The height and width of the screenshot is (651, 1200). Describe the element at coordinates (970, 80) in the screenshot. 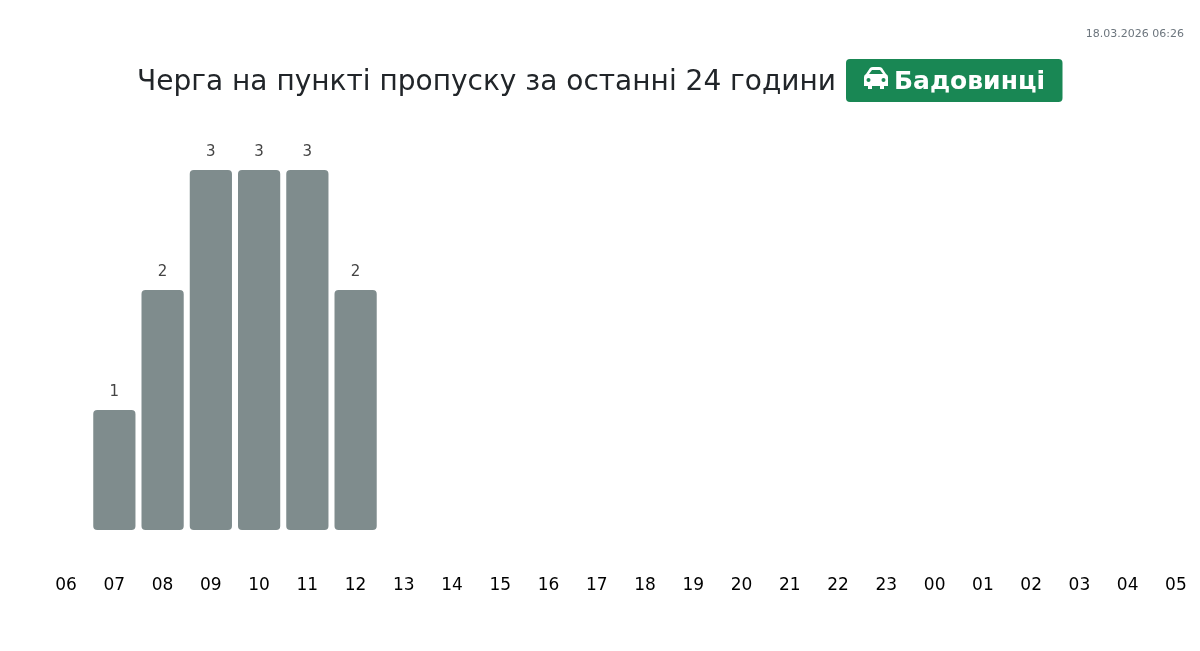

I see `chart-subtitle: Бадовинці` at that location.